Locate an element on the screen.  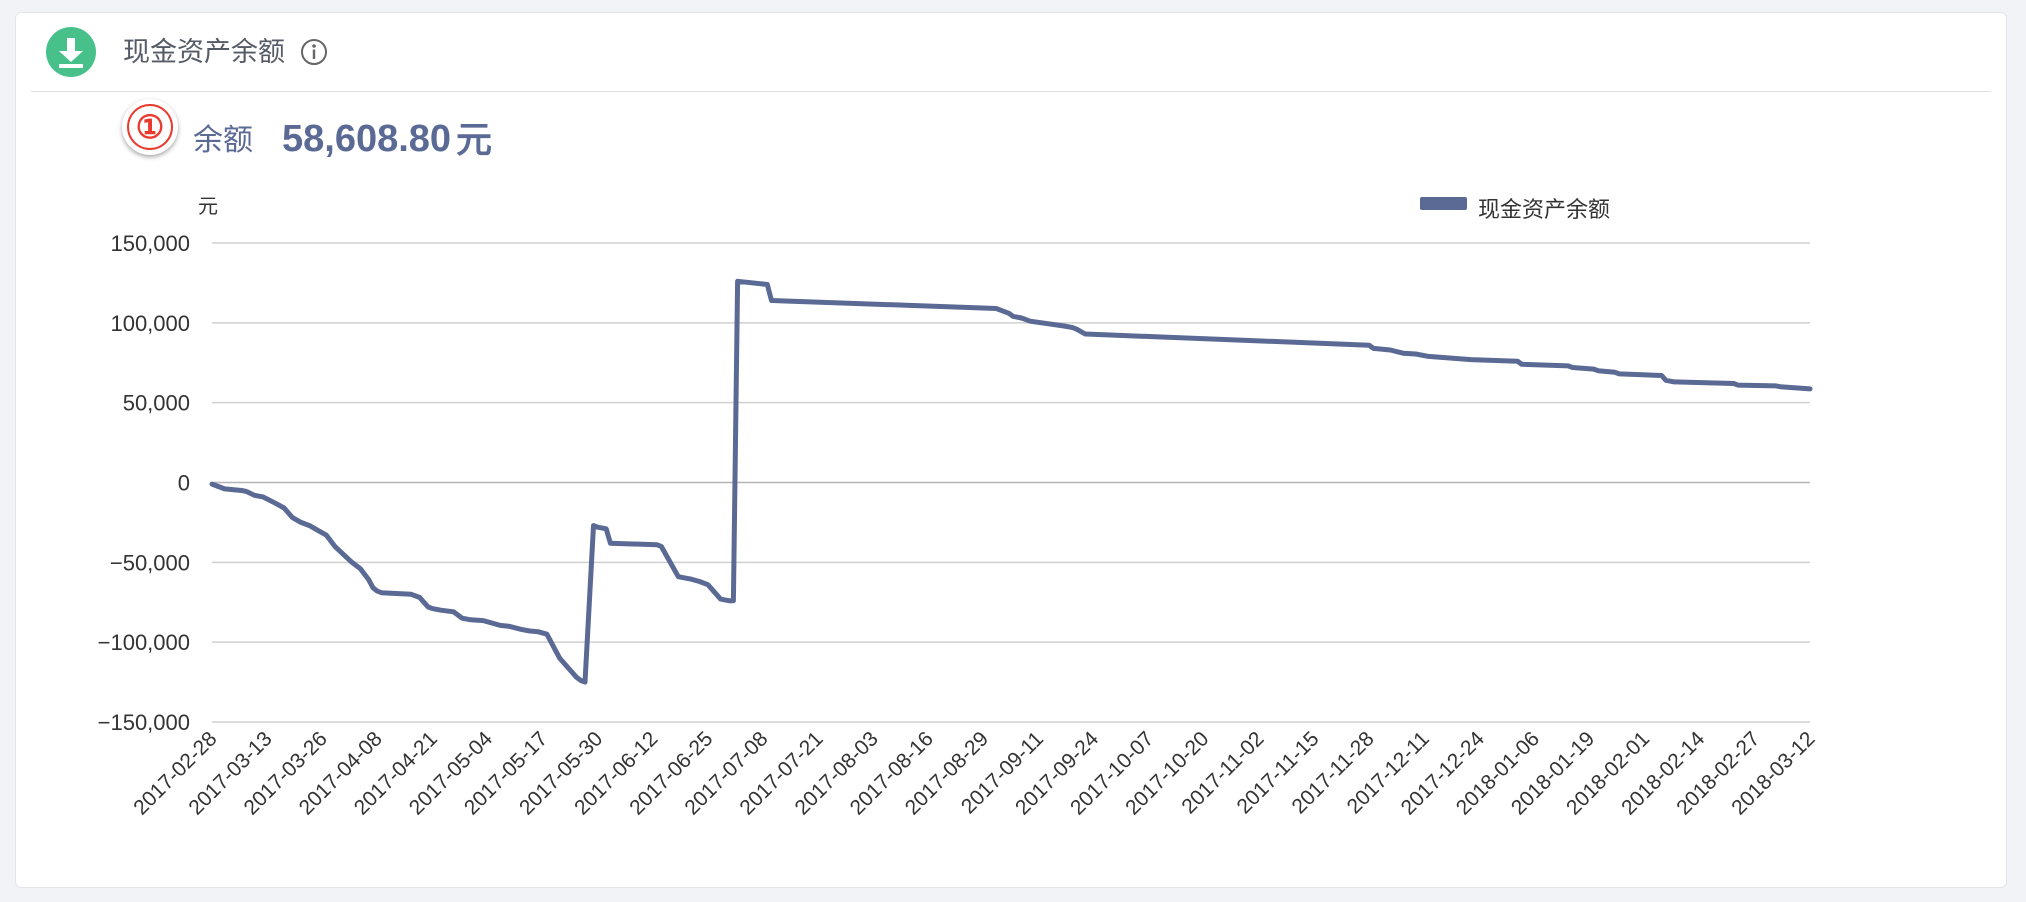
y-axis-unit: 元 is located at coordinates (208, 206).